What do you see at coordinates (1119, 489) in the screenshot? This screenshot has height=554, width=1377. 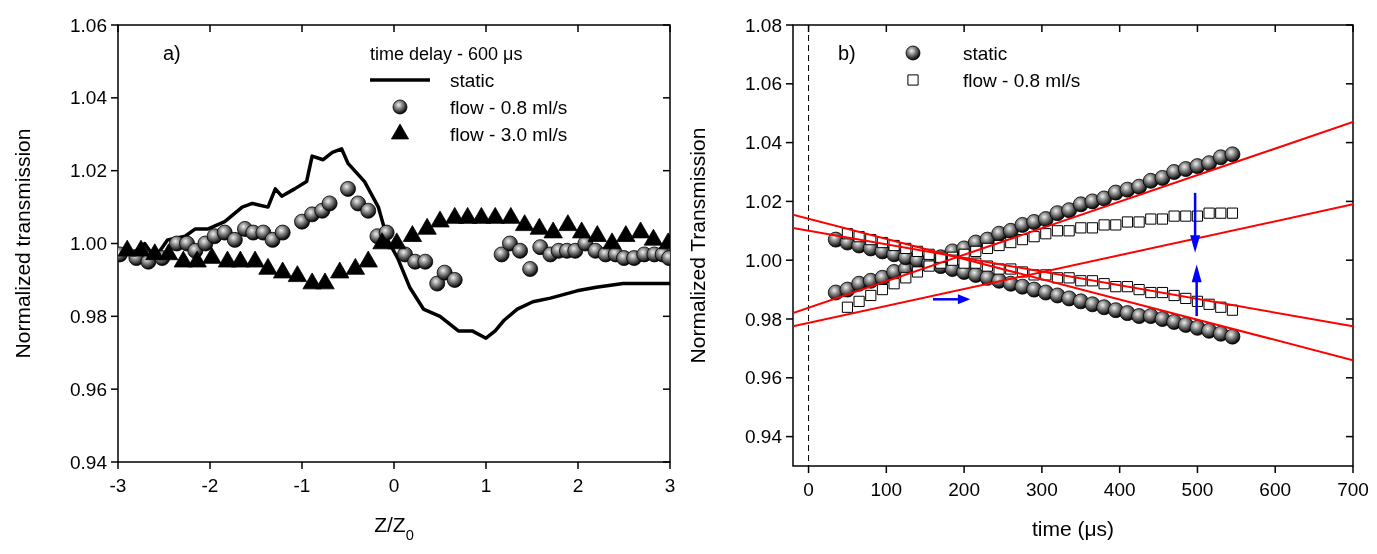 I see `x-tick-label: 400` at bounding box center [1119, 489].